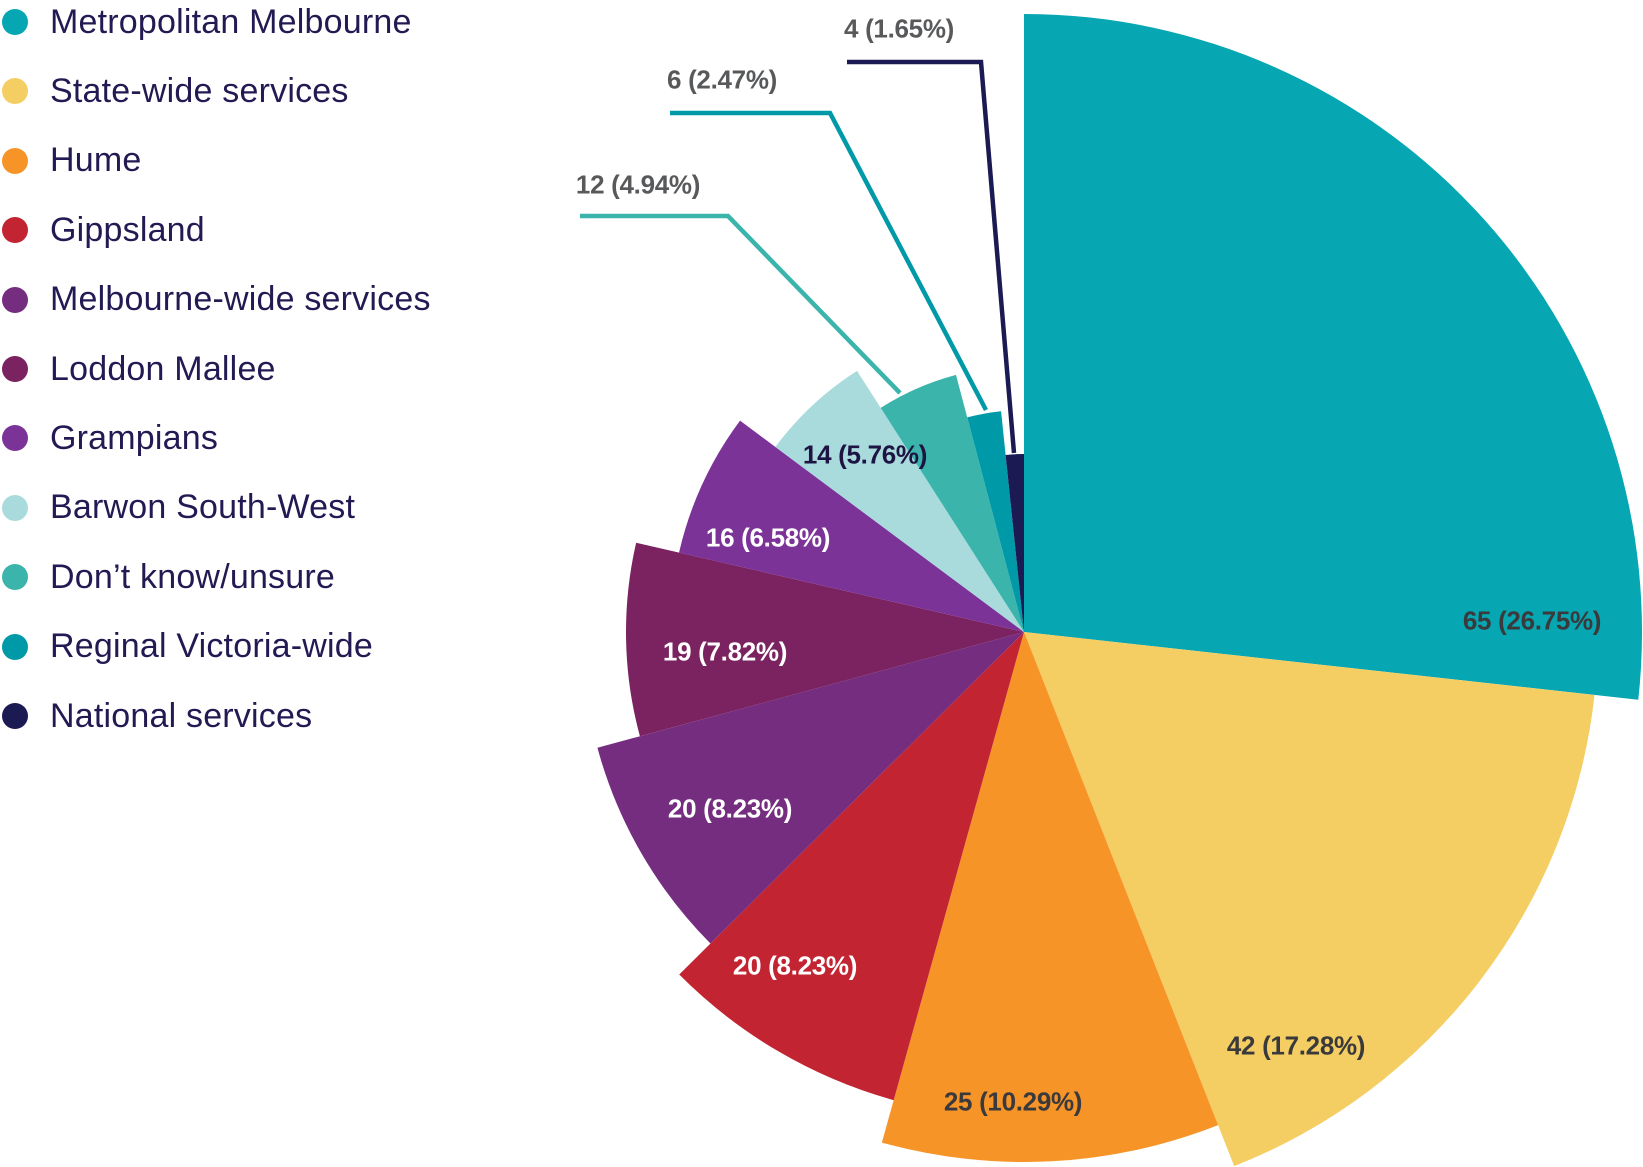 The width and height of the screenshot is (1643, 1167). Describe the element at coordinates (231, 21) in the screenshot. I see `legend-label-metropolitan-melbourne: Metropolitan Melbourne` at that location.